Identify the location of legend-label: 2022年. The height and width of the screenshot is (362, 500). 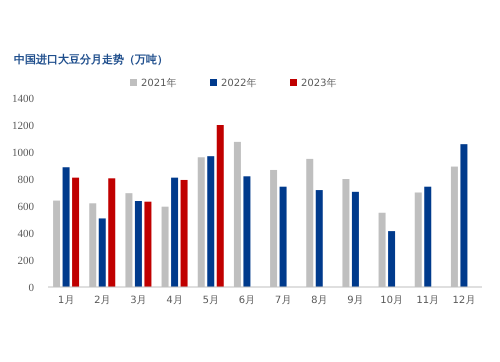
(238, 83).